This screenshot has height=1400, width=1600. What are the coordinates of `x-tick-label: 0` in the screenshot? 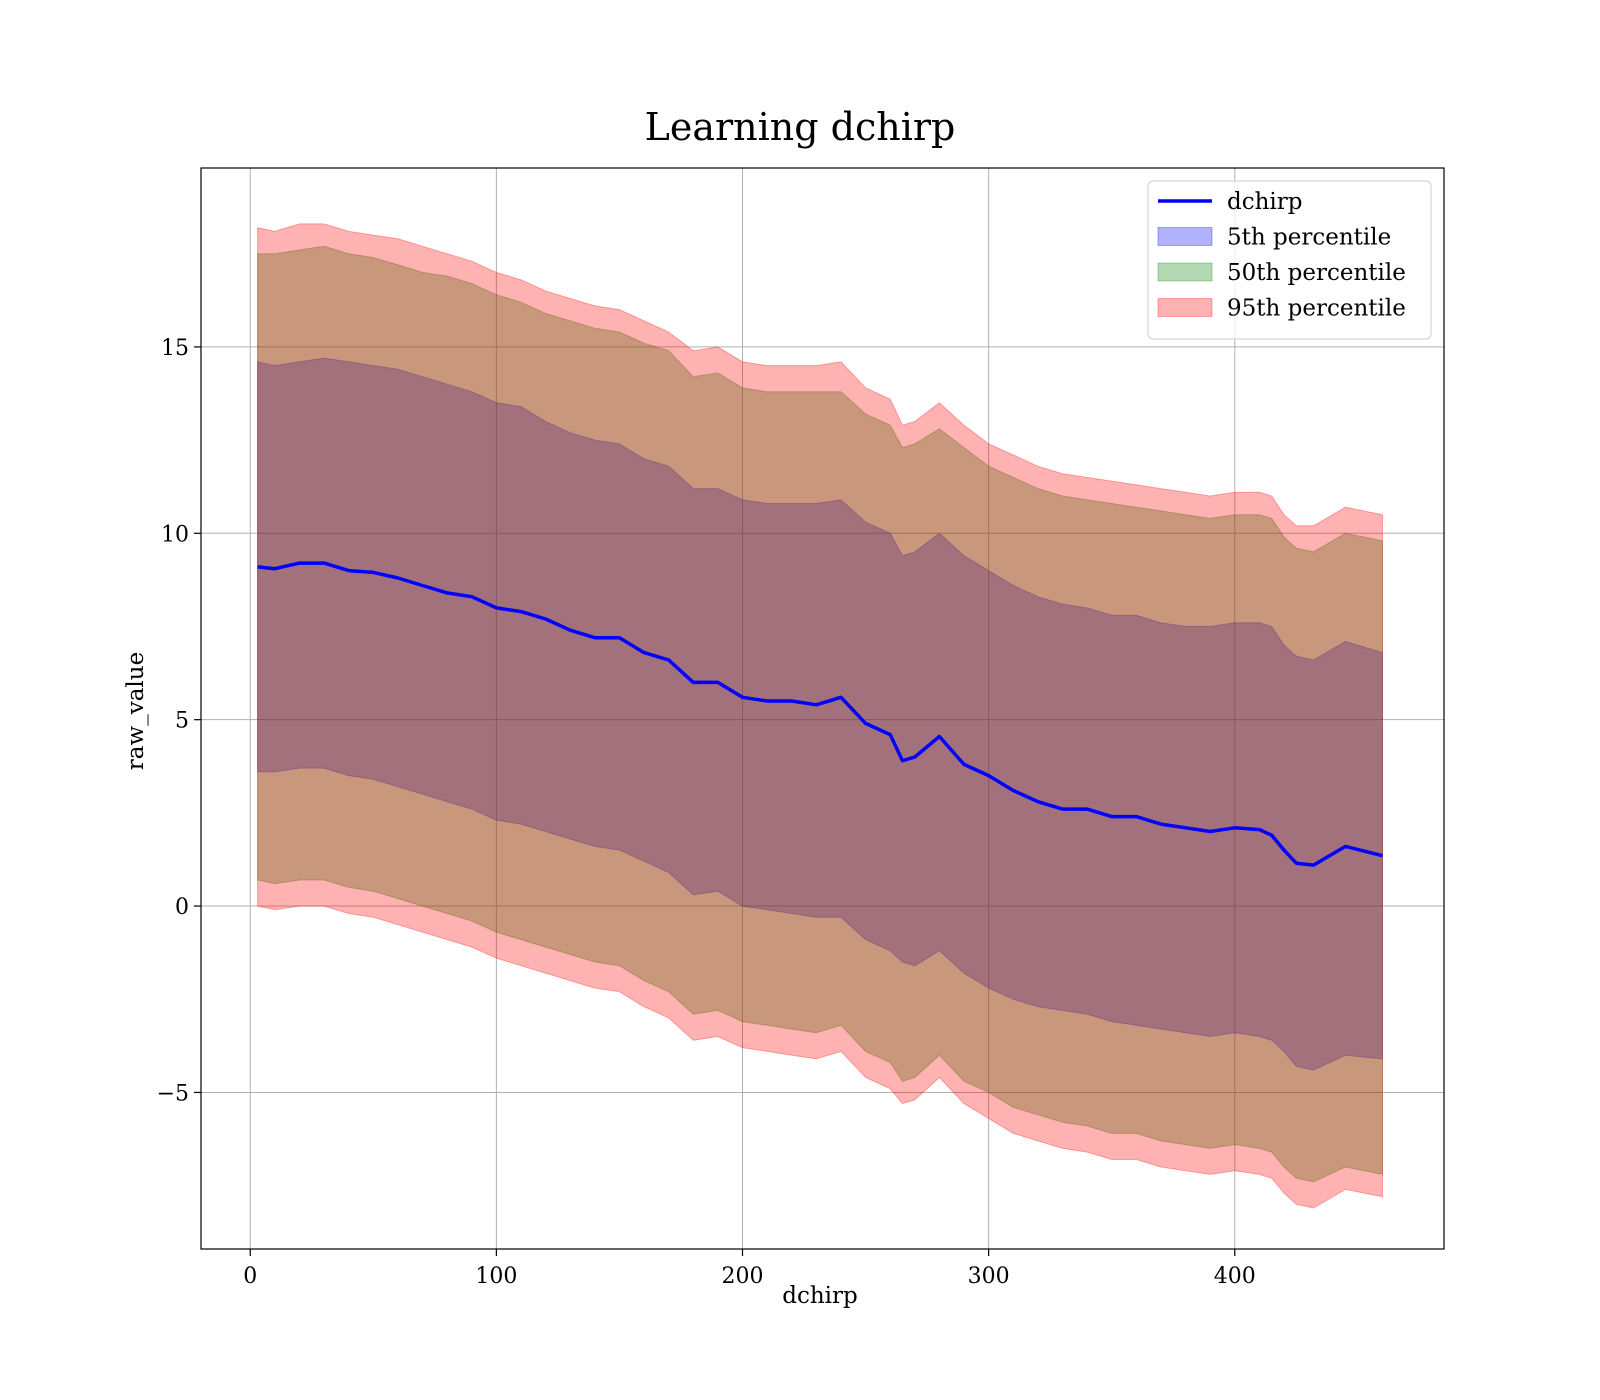 It's located at (250, 1276).